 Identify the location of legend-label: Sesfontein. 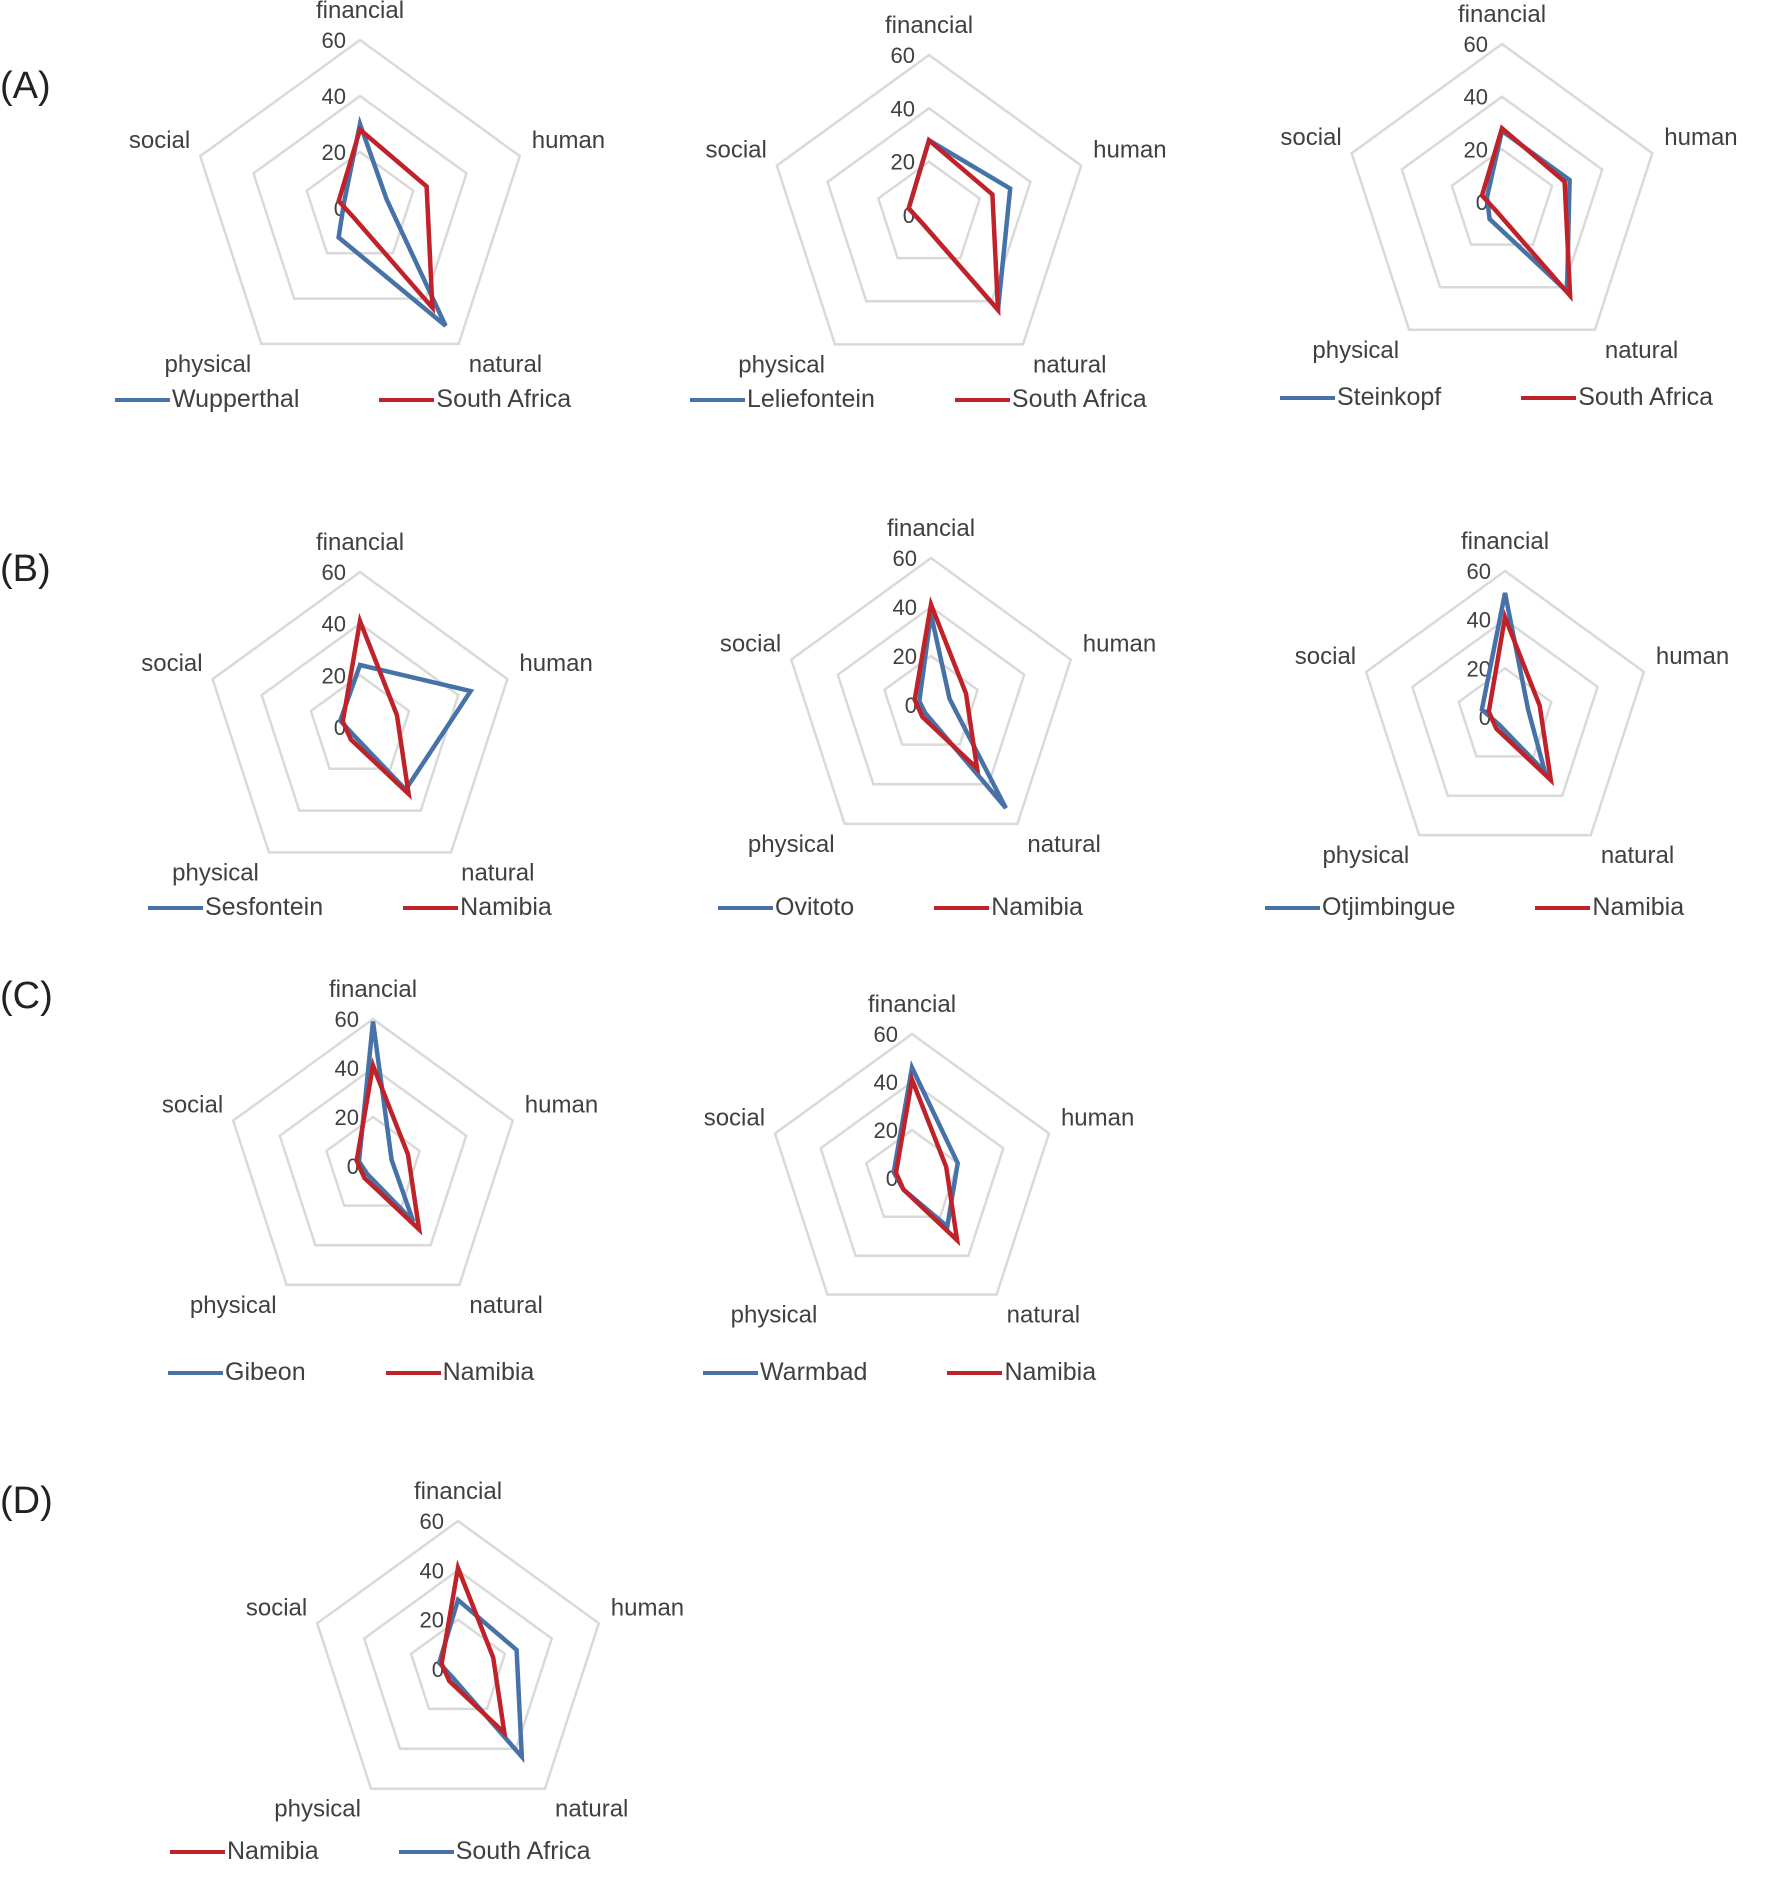
(264, 907).